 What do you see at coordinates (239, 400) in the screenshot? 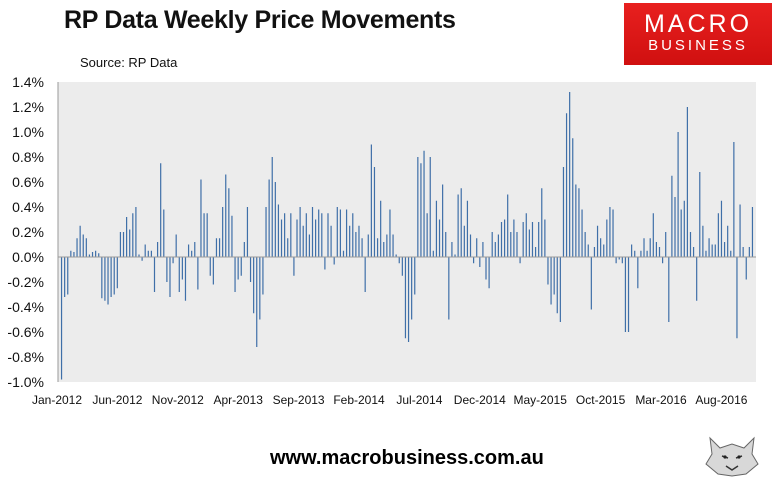
I see `x-tick-label: Apr-2013` at bounding box center [239, 400].